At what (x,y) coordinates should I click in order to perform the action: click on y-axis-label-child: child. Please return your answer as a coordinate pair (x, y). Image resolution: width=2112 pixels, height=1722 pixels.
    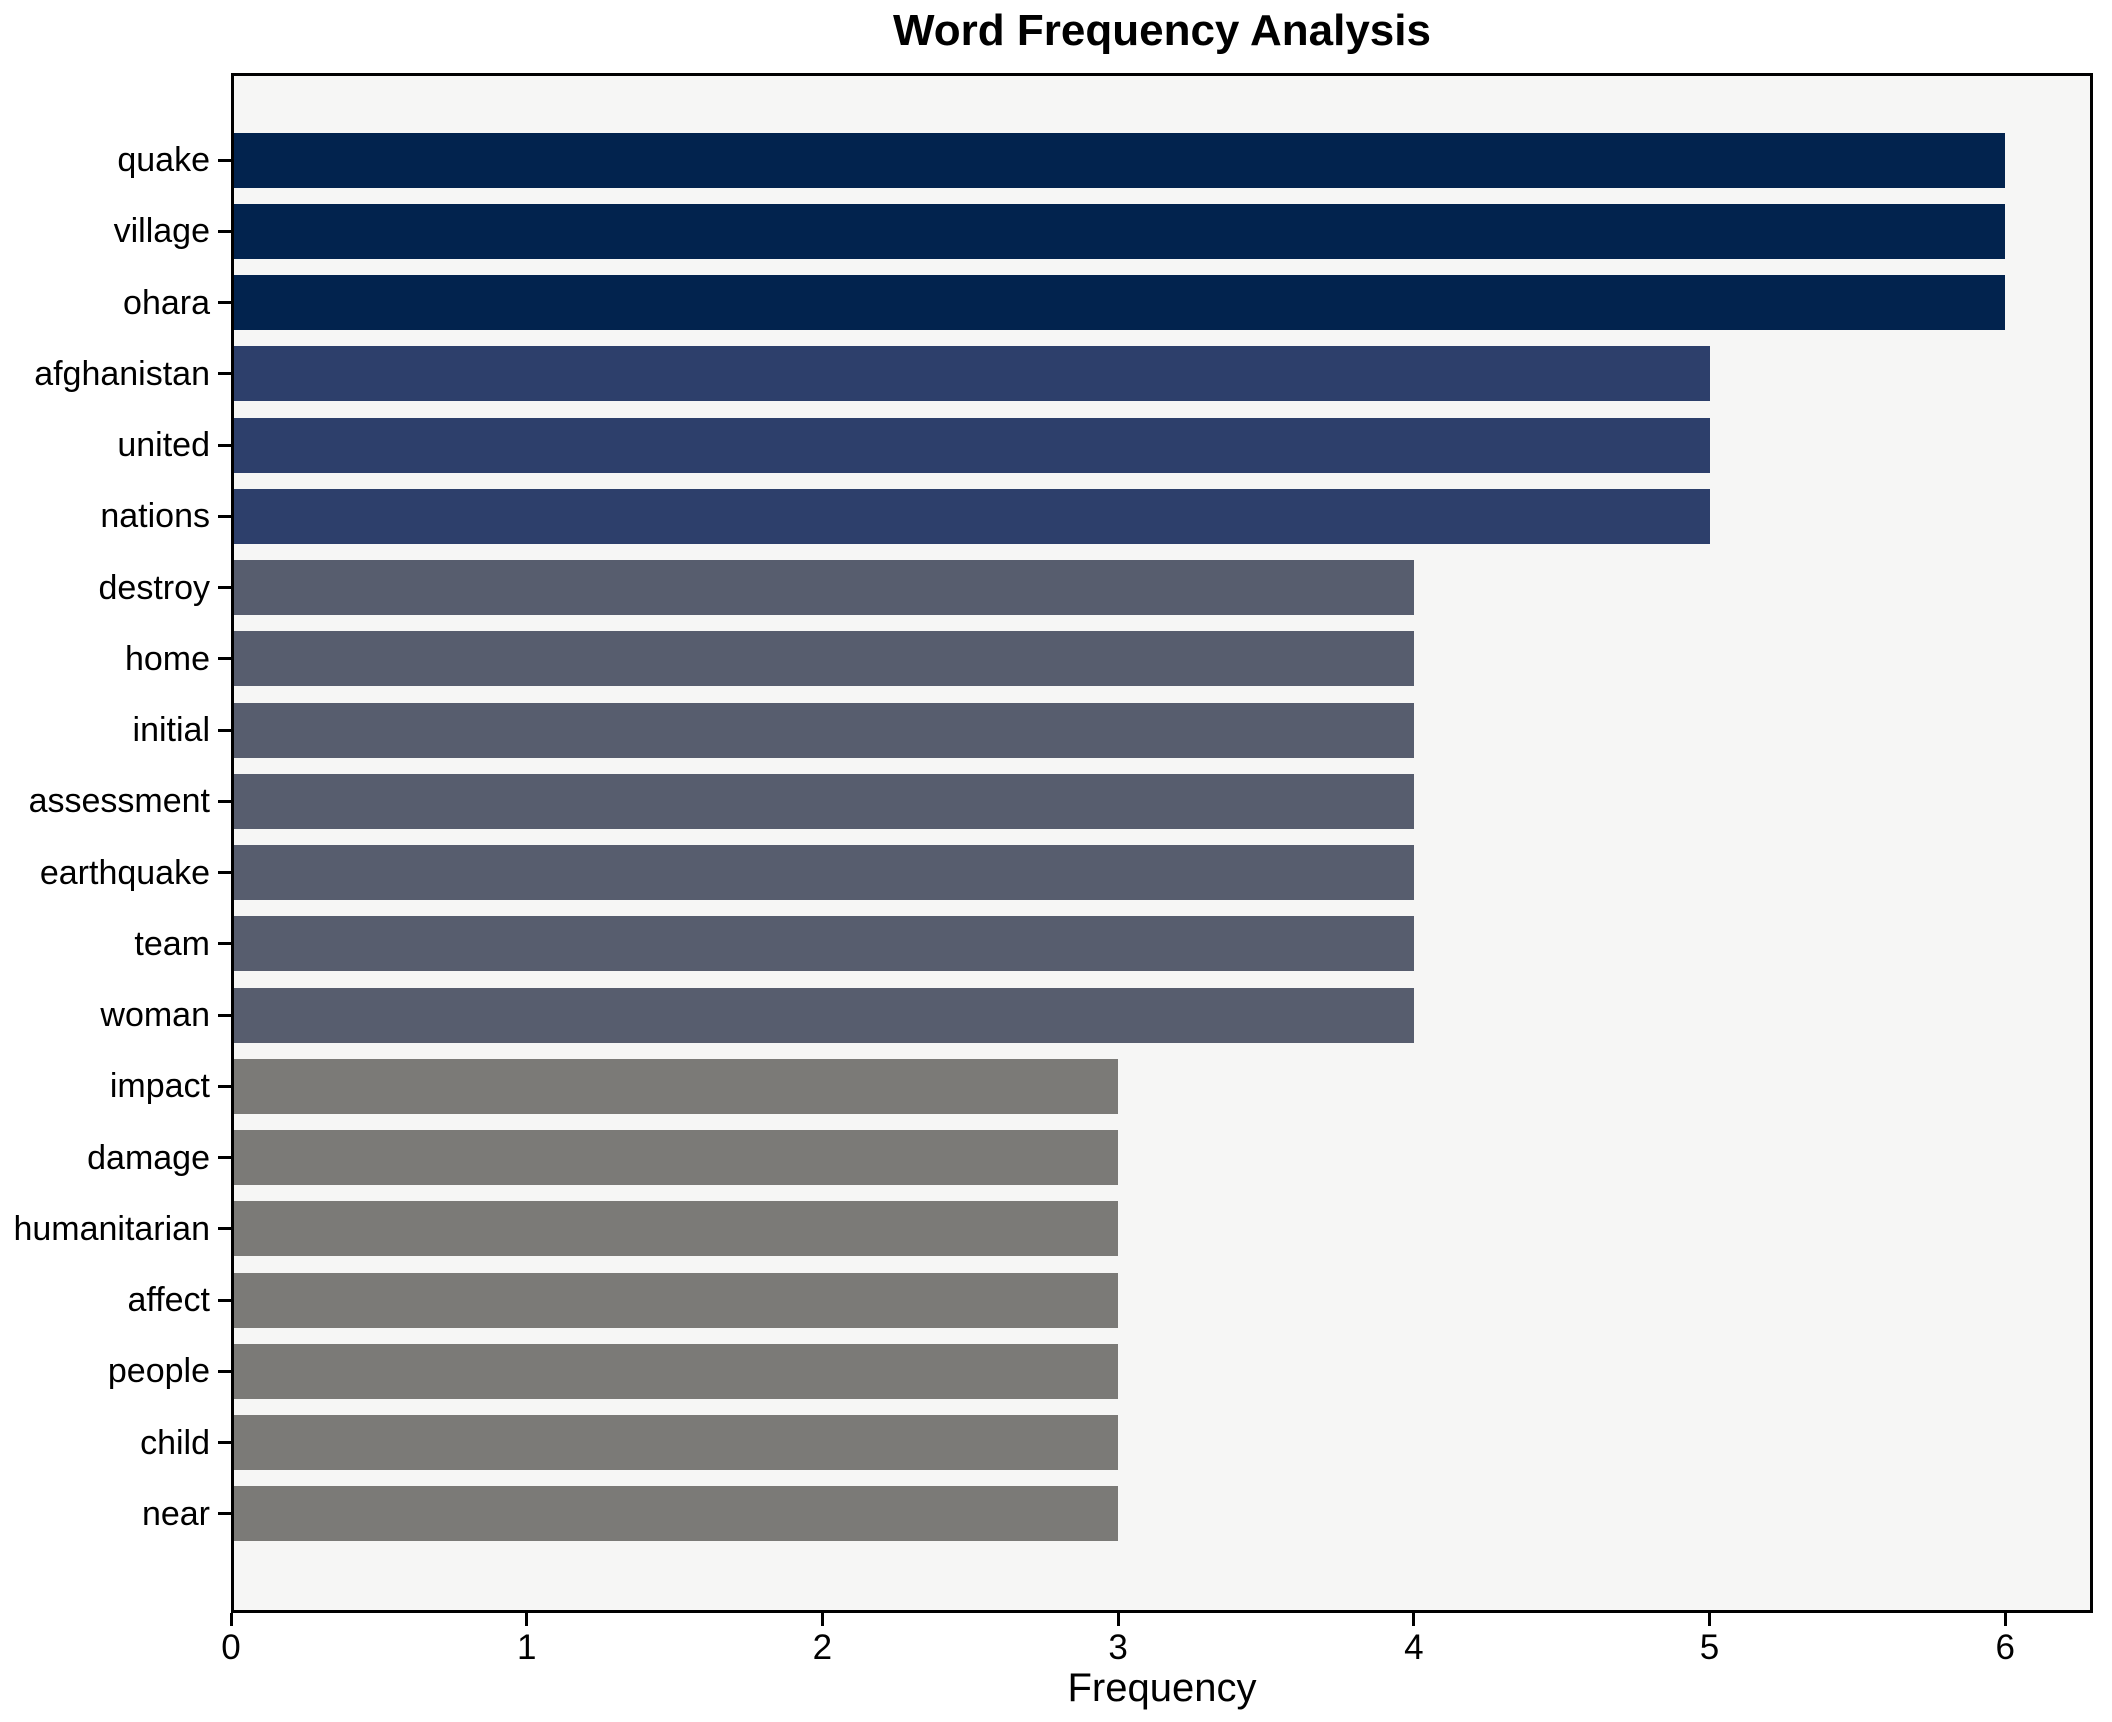
    Looking at the image, I should click on (175, 1442).